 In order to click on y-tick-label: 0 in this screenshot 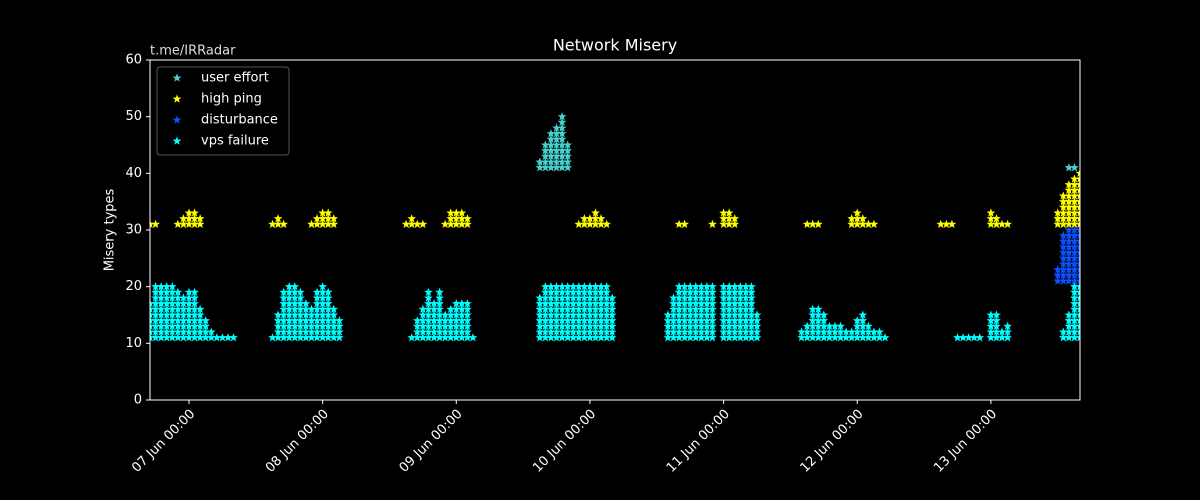, I will do `click(138, 400)`.